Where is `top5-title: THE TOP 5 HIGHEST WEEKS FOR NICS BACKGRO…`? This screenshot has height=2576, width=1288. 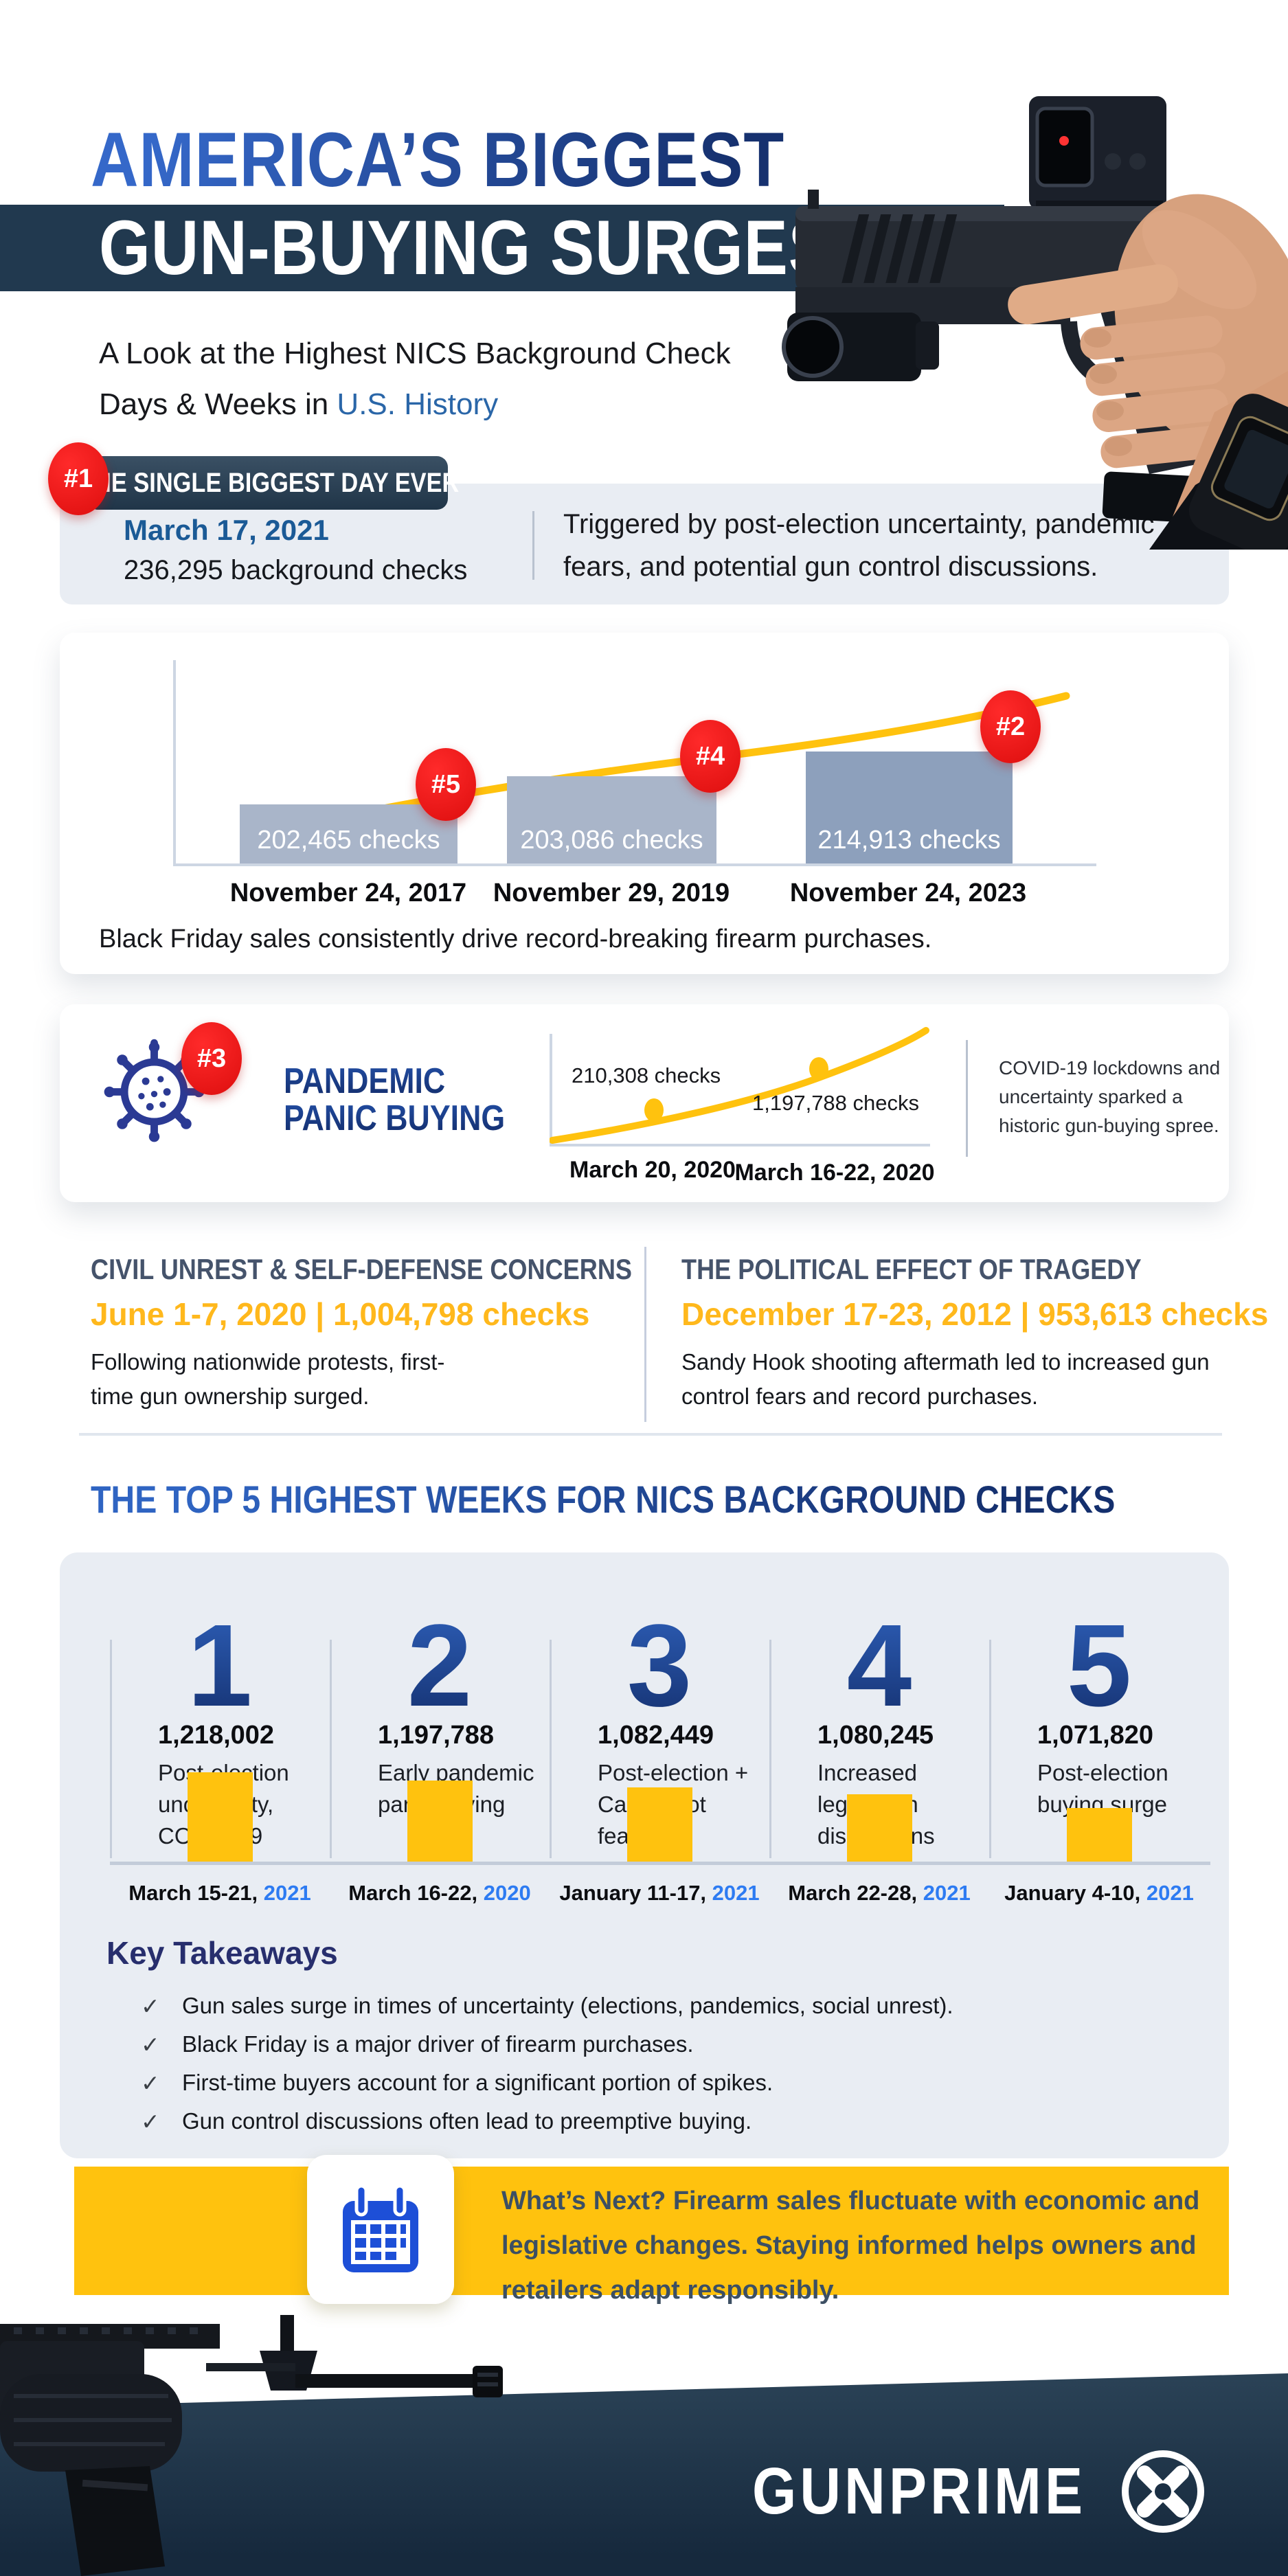 top5-title: THE TOP 5 HIGHEST WEEKS FOR NICS BACKGRO… is located at coordinates (603, 1499).